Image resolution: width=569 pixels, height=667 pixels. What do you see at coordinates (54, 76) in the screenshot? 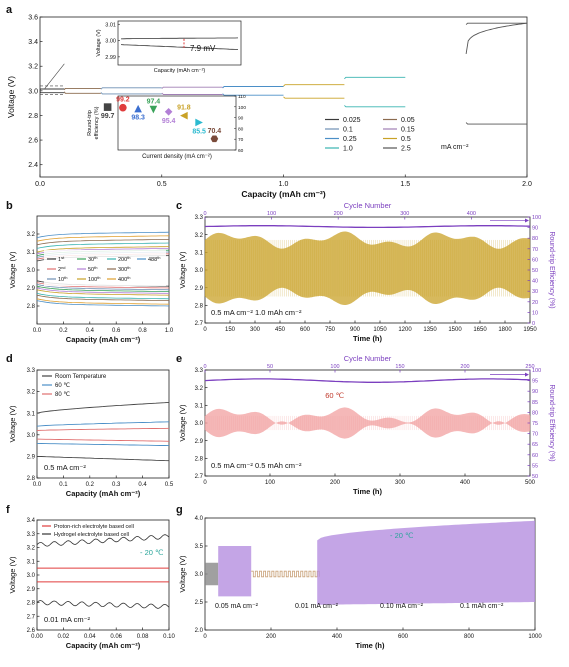
I see `a-zoom-arrow` at bounding box center [54, 76].